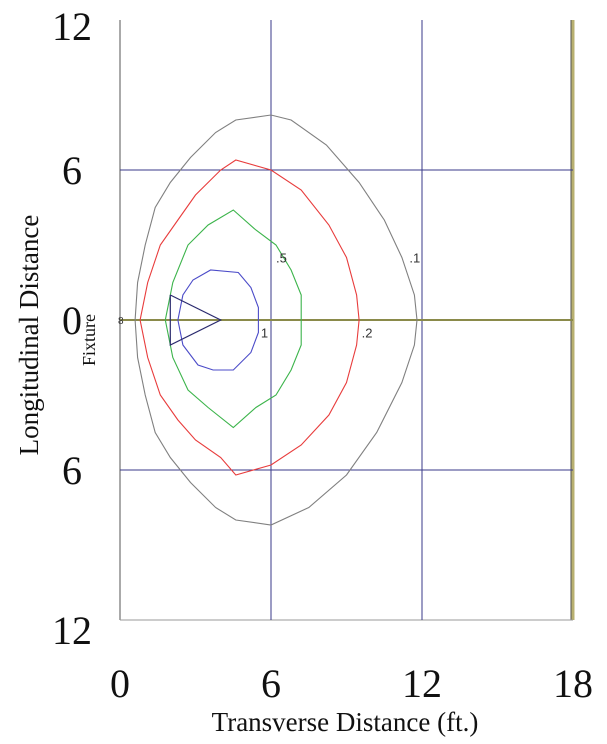 The image size is (607, 744). I want to click on contour-label-0: .1, so click(414, 258).